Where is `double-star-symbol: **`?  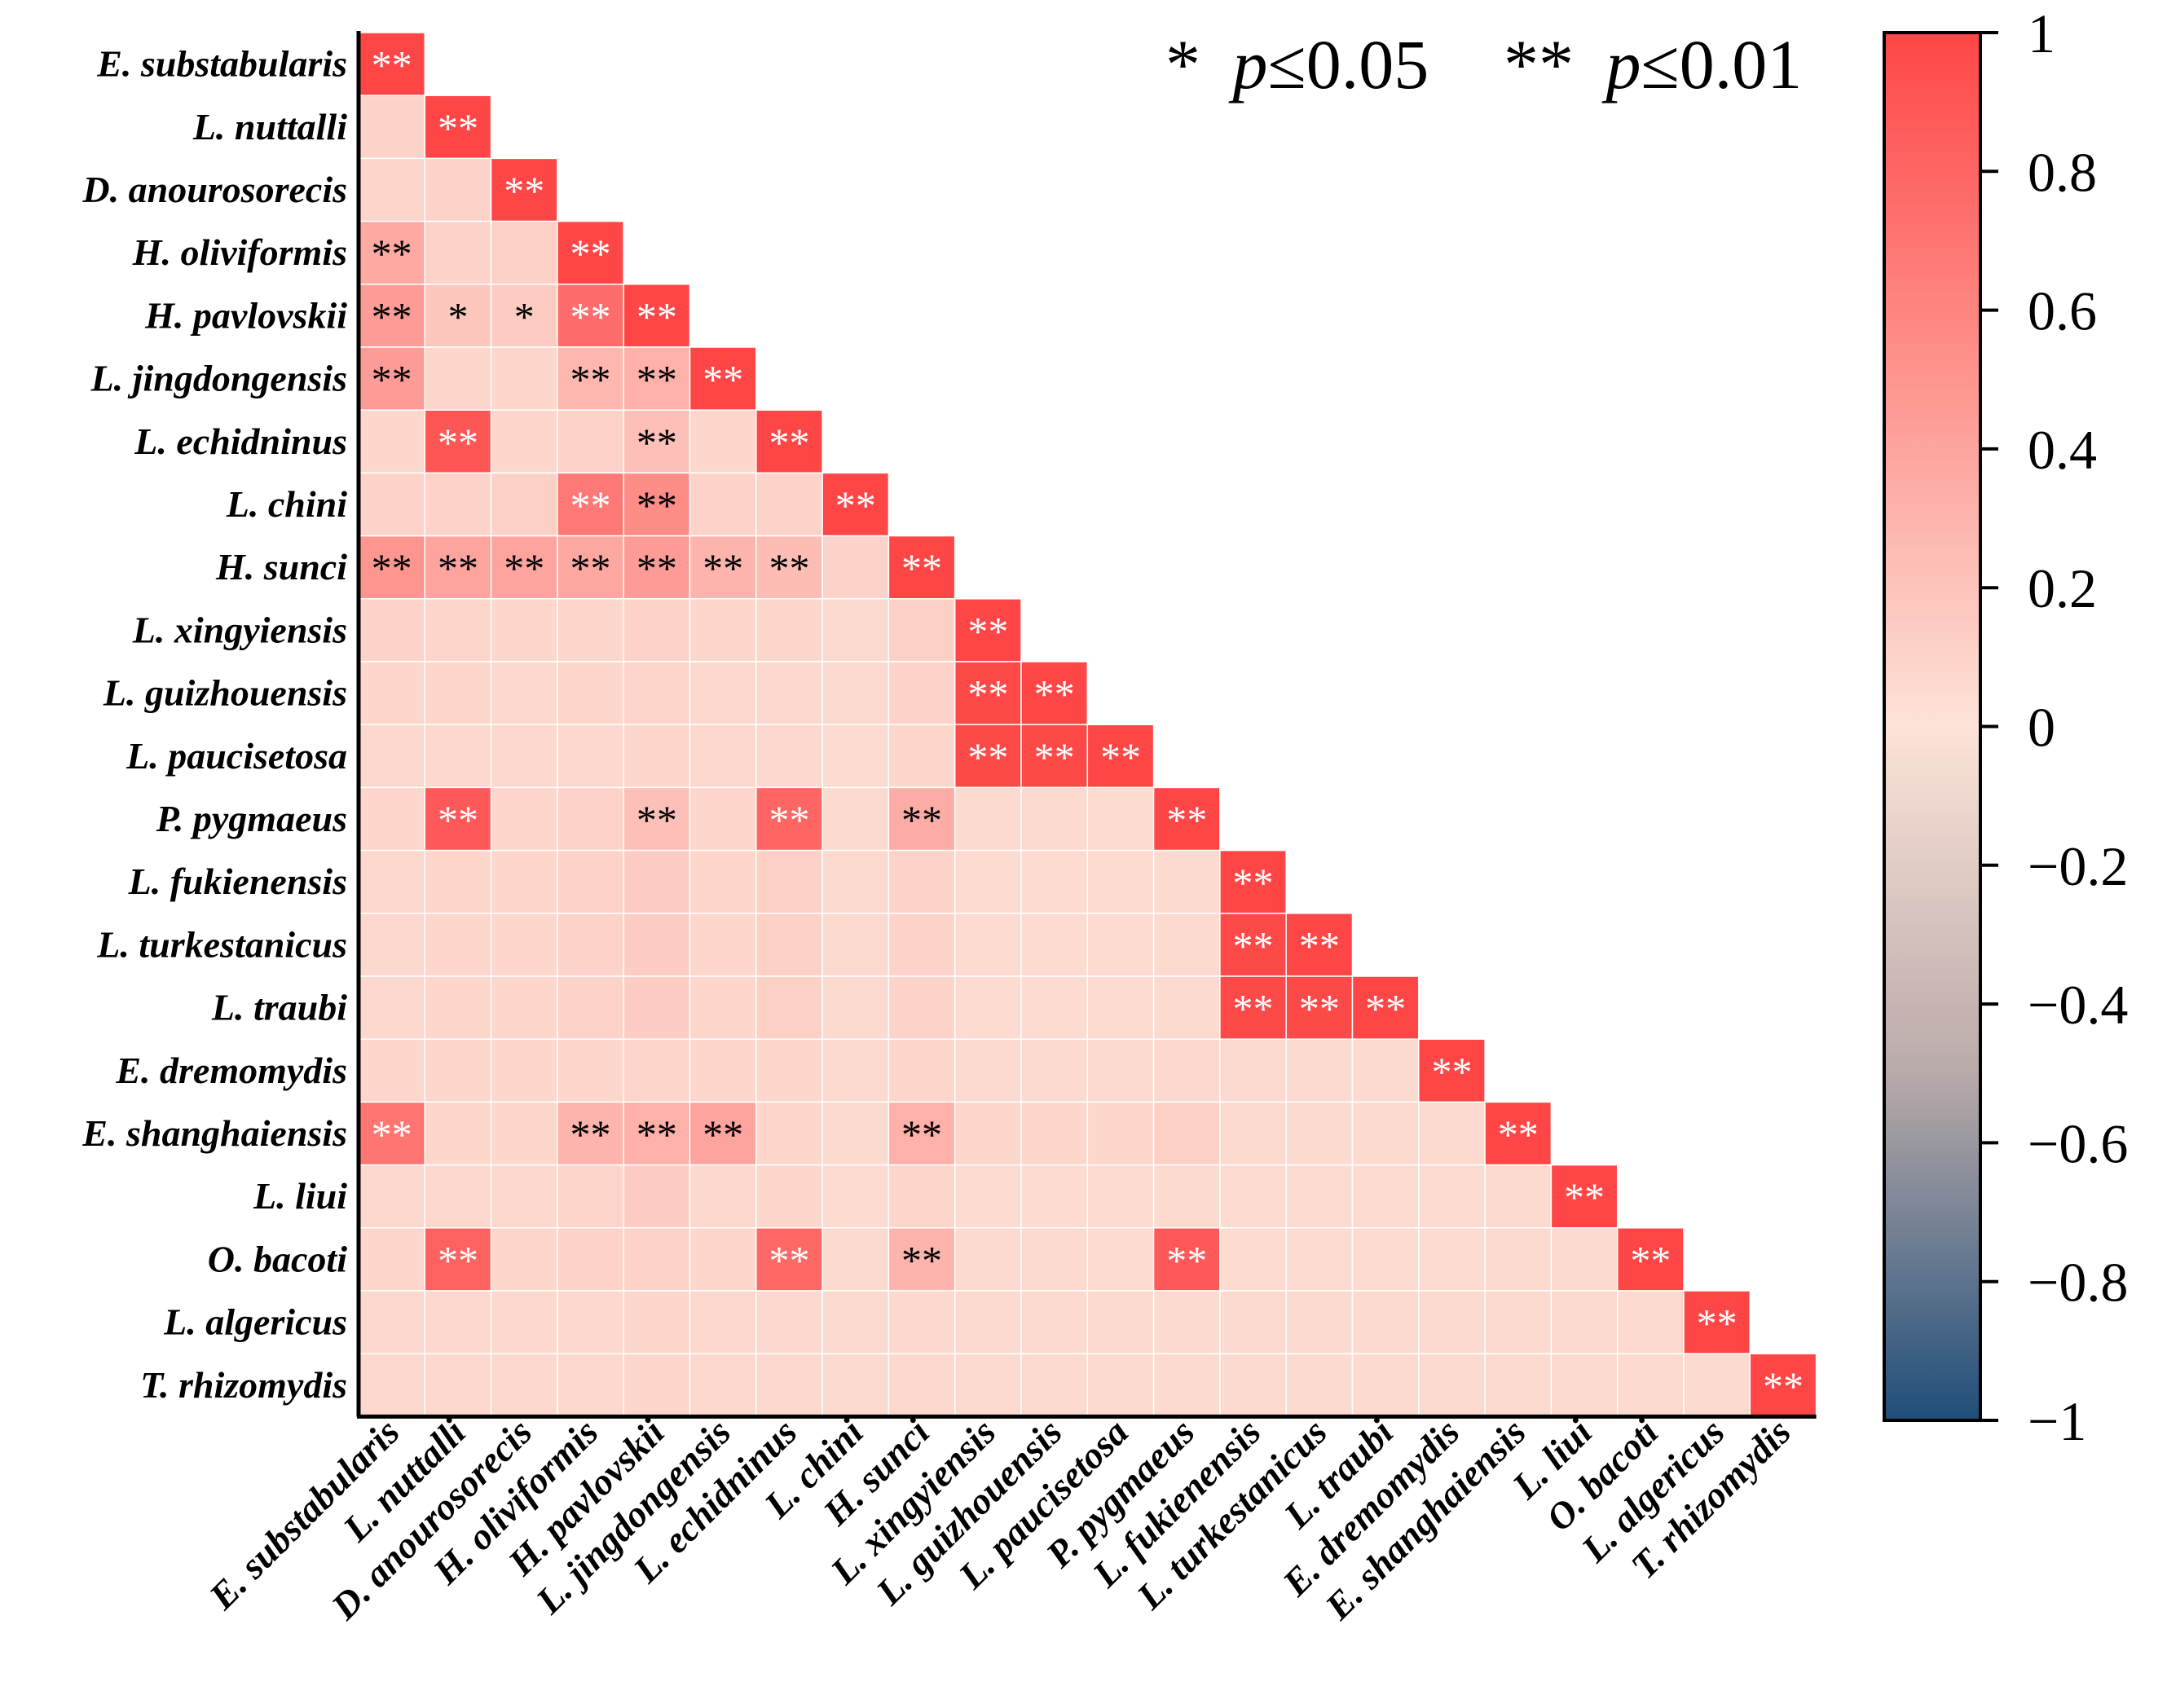 double-star-symbol: ** is located at coordinates (1539, 64).